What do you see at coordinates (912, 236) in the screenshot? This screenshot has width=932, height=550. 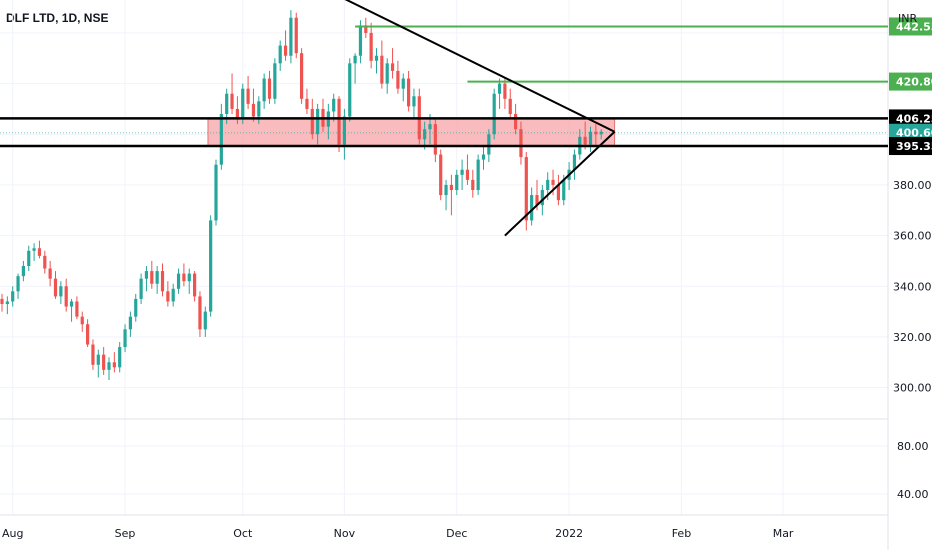 I see `price-tick-label: 360.00` at bounding box center [912, 236].